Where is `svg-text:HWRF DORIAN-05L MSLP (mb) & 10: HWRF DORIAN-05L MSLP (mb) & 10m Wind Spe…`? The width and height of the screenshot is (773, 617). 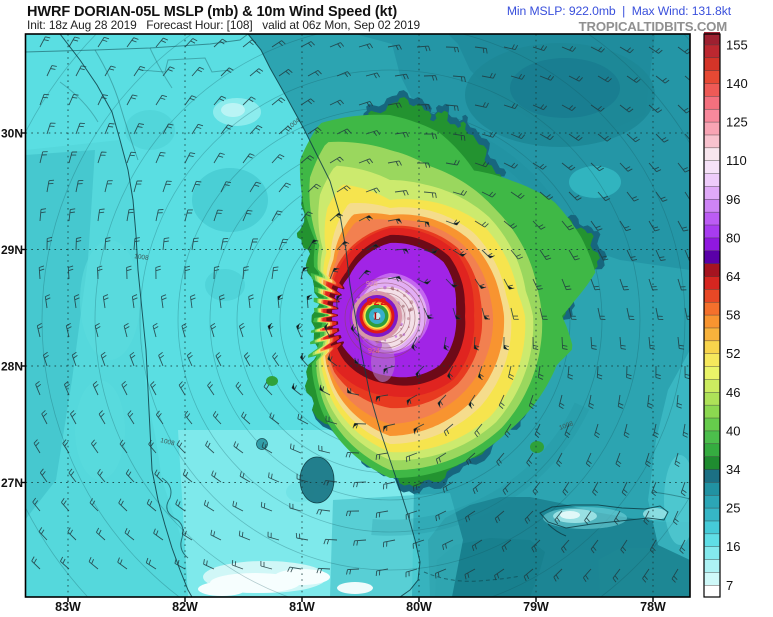 svg-text:HWRF DORIAN-05L MSLP (mb) & 10: HWRF DORIAN-05L MSLP (mb) & 10m Wind Spe… is located at coordinates (212, 12).